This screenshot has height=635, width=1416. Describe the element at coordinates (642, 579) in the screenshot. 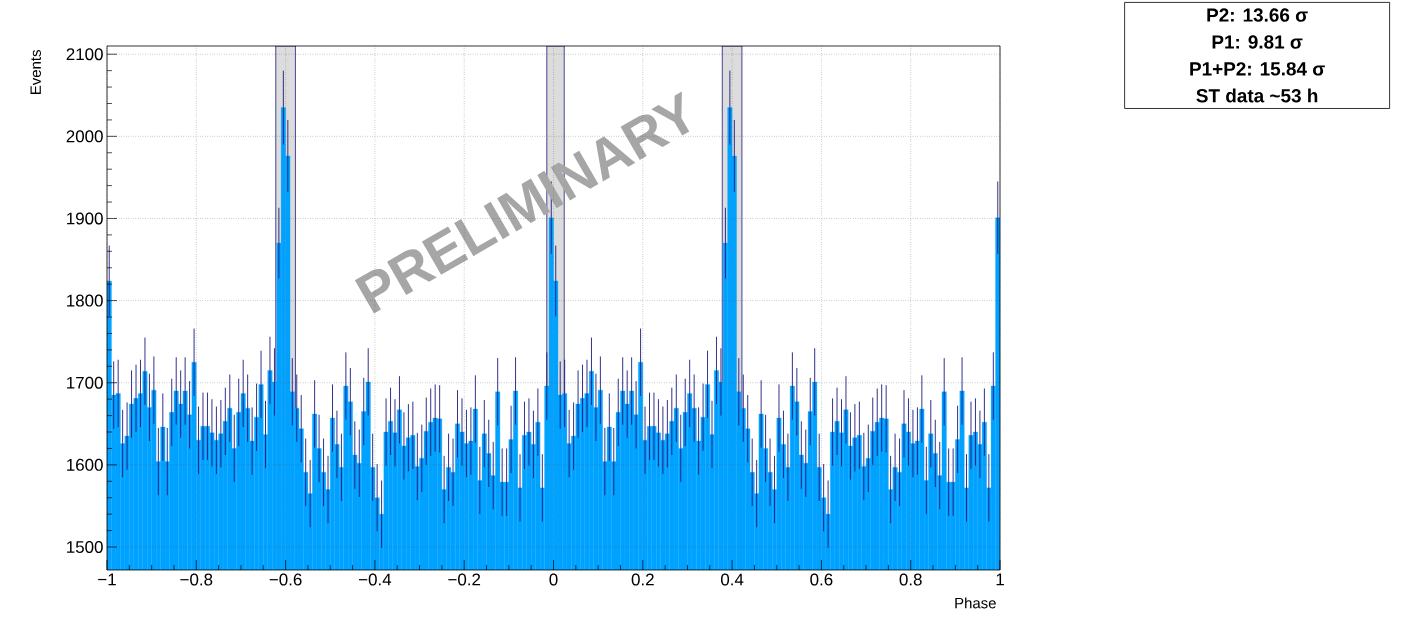

I see `x-tick-label: 0.2` at that location.